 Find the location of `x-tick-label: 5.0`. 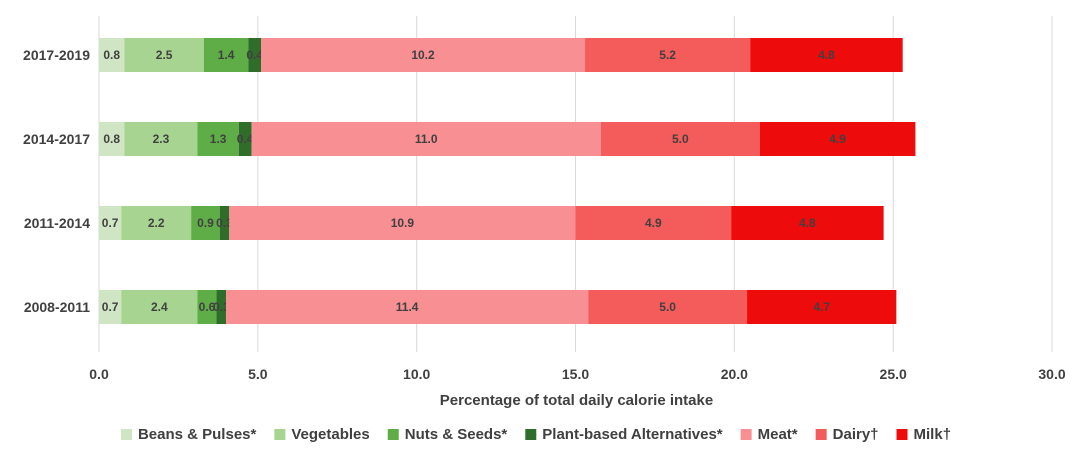

x-tick-label: 5.0 is located at coordinates (258, 374).